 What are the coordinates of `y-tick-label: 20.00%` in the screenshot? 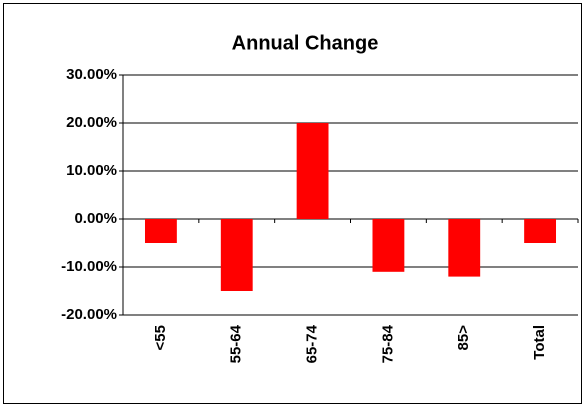 It's located at (91, 122).